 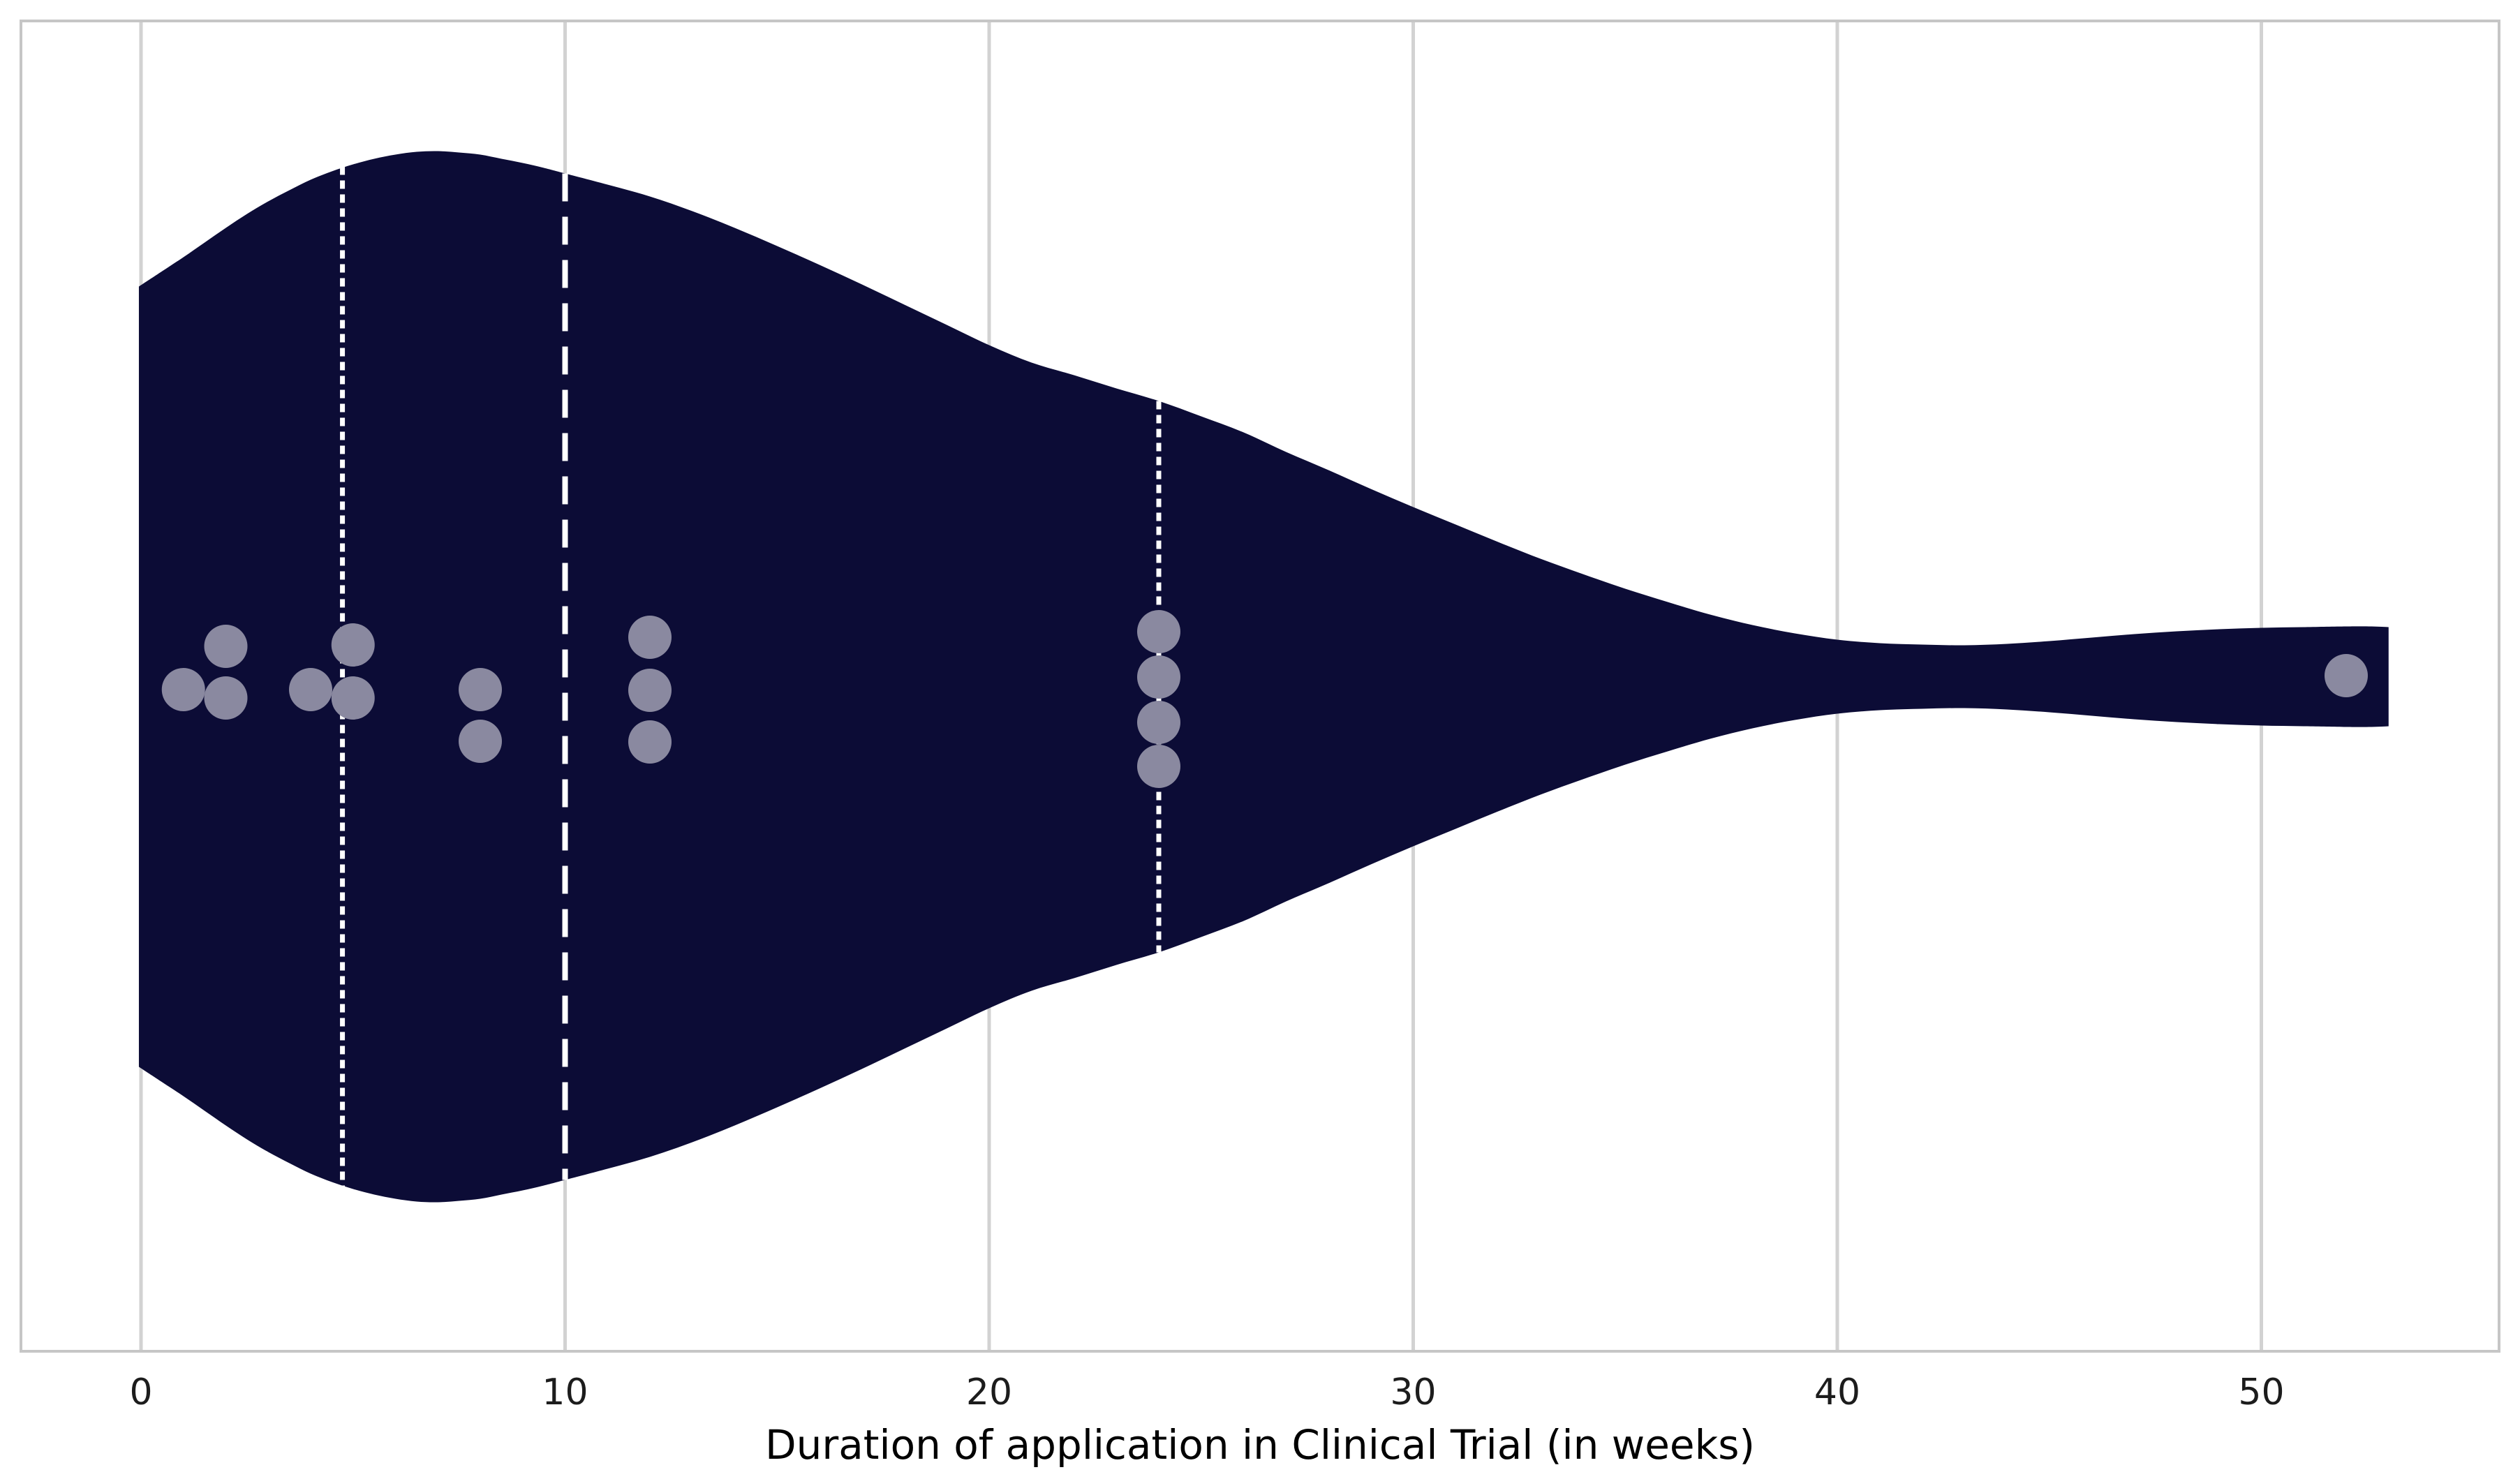 I want to click on swarm-points, so click(x=1264, y=699).